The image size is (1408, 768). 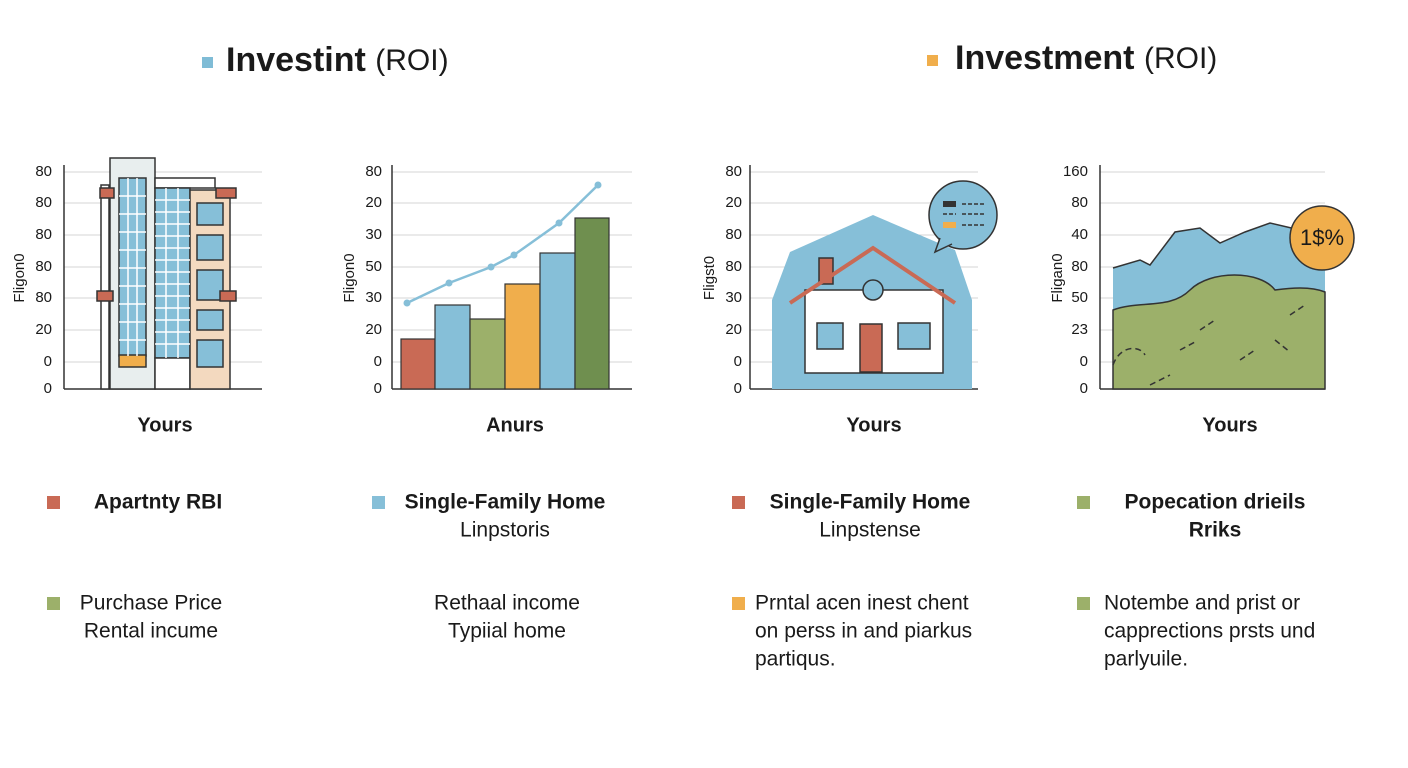 I want to click on legend-text: Popecation drieils, so click(x=1215, y=502).